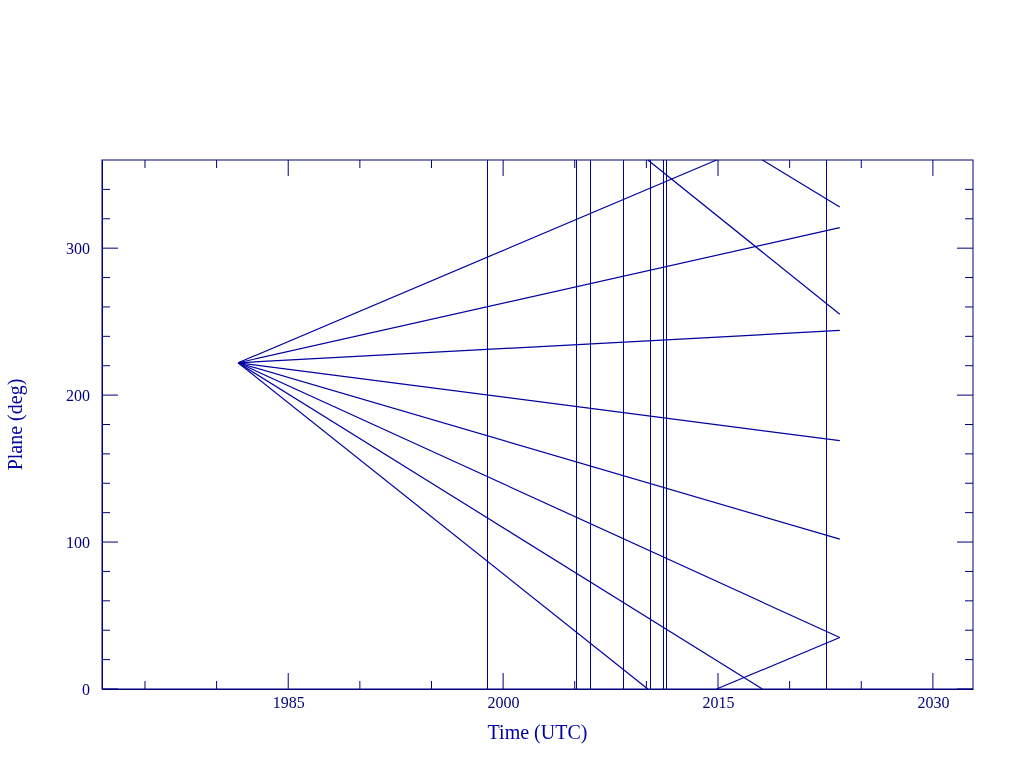 This screenshot has height=768, width=1024. I want to click on y-tick-label: 100, so click(78, 542).